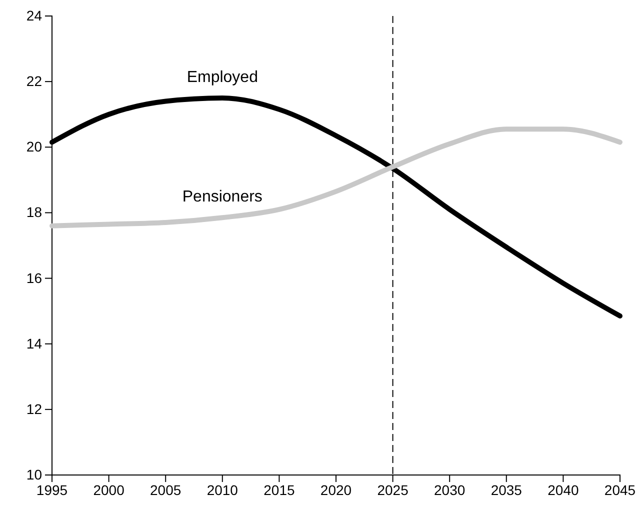 The image size is (642, 518). What do you see at coordinates (336, 490) in the screenshot?
I see `x-tick-label: 2020` at bounding box center [336, 490].